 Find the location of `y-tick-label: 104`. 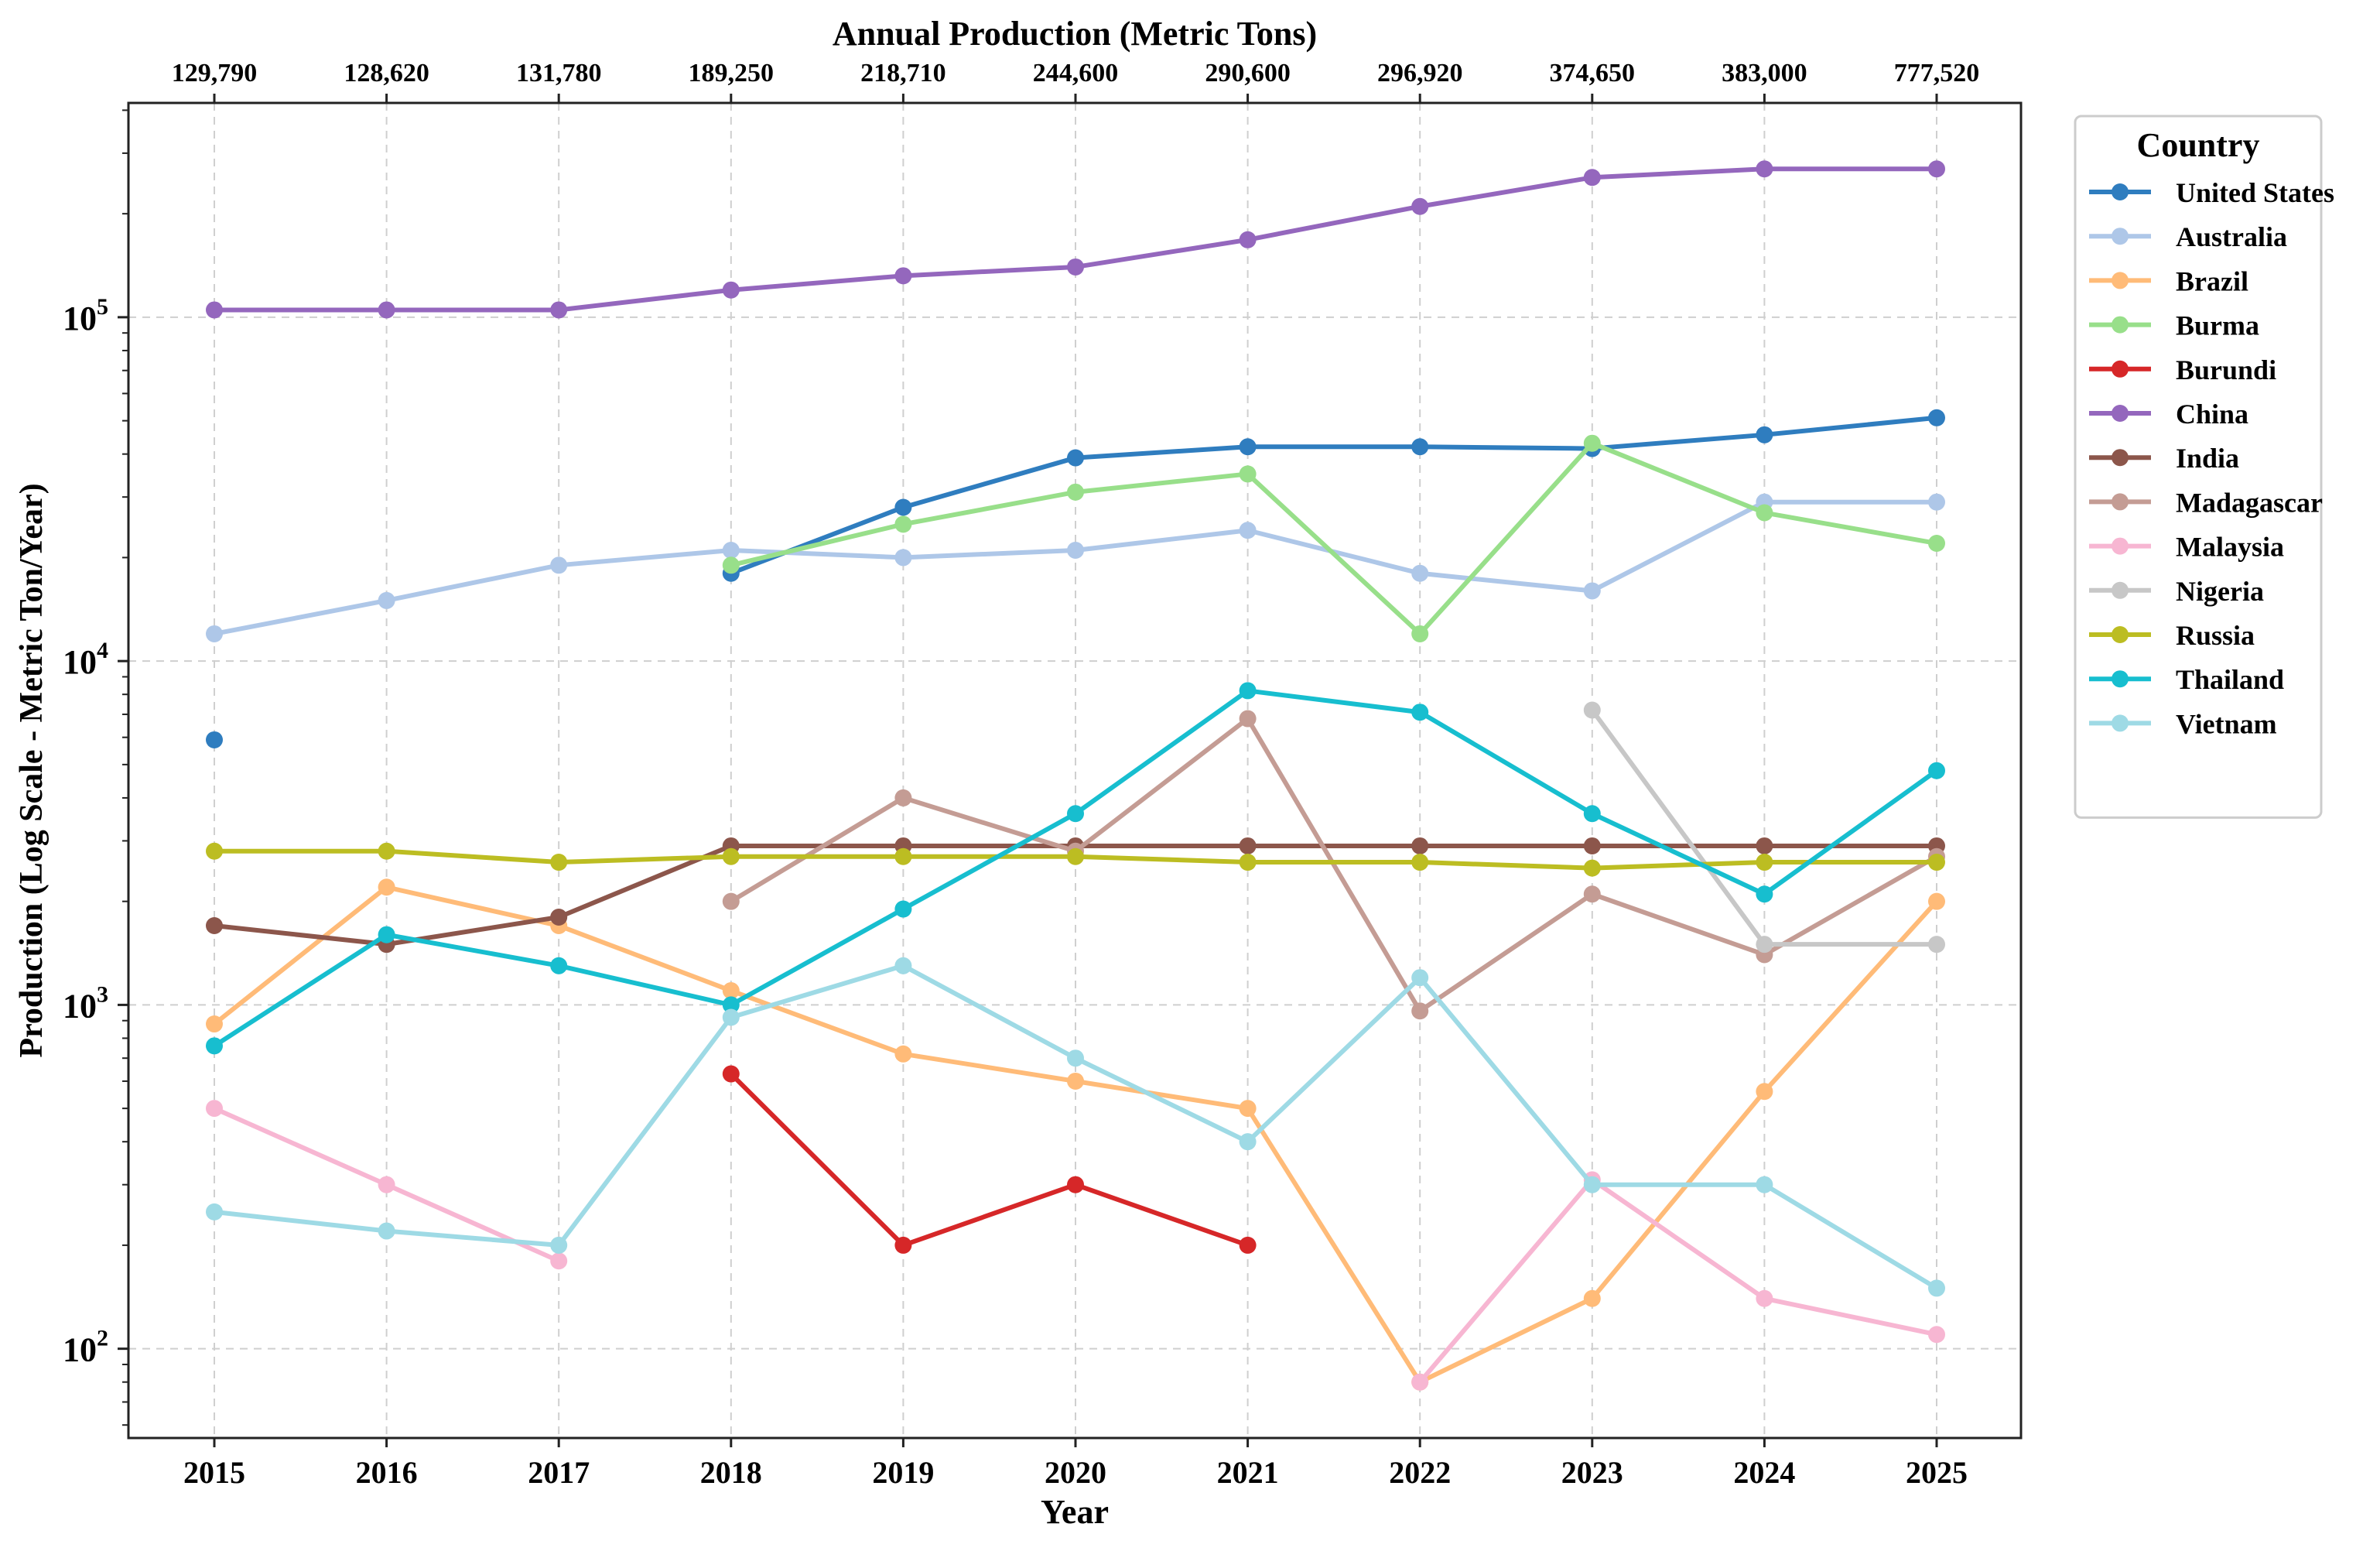

y-tick-label: 104 is located at coordinates (85, 659).